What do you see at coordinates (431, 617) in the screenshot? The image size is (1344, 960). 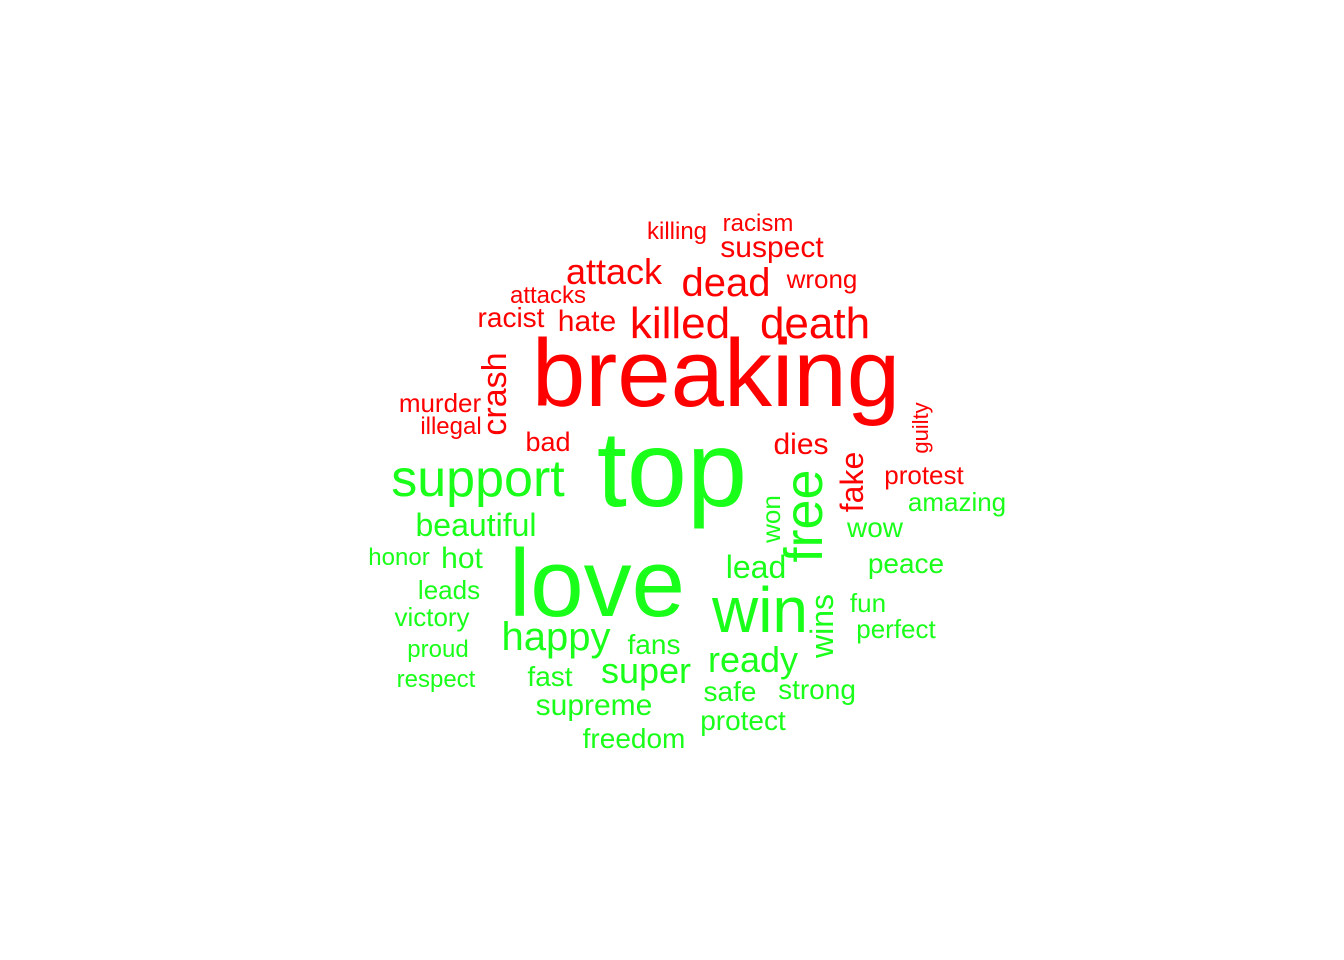 I see `word-victory: victory` at bounding box center [431, 617].